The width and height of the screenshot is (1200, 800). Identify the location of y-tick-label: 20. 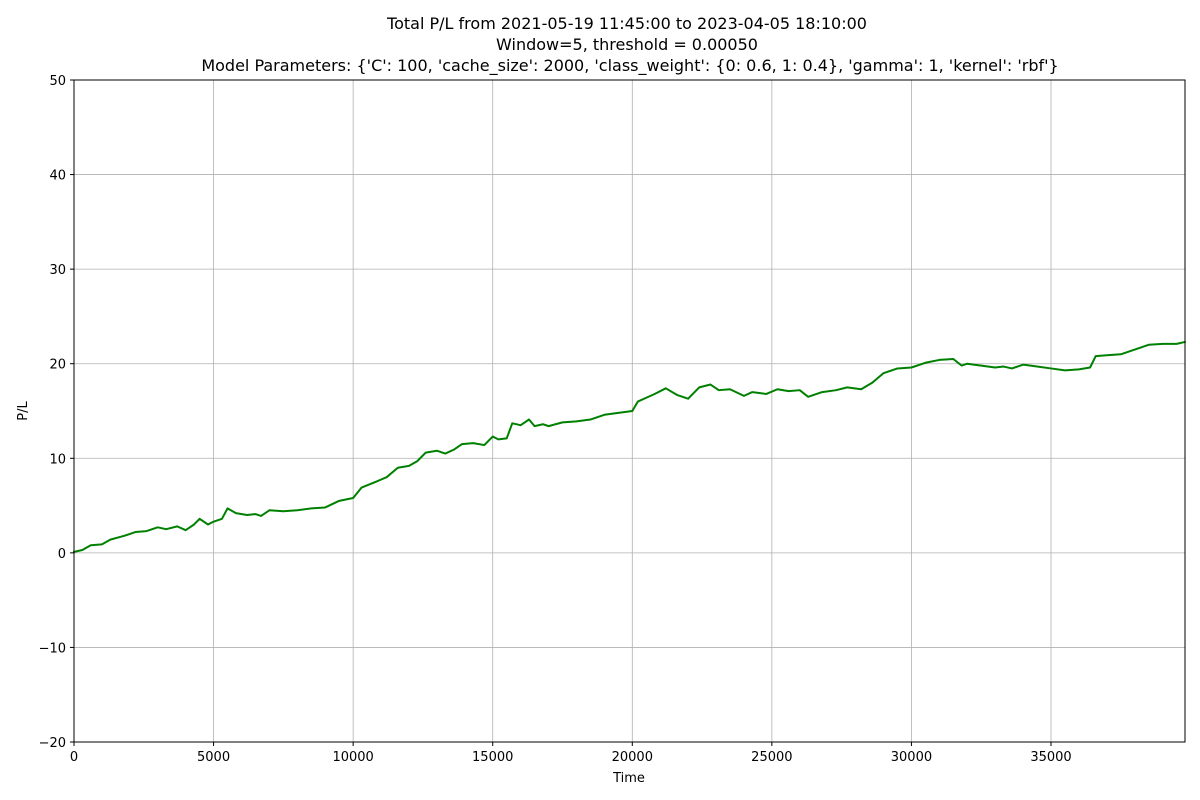
(57, 365).